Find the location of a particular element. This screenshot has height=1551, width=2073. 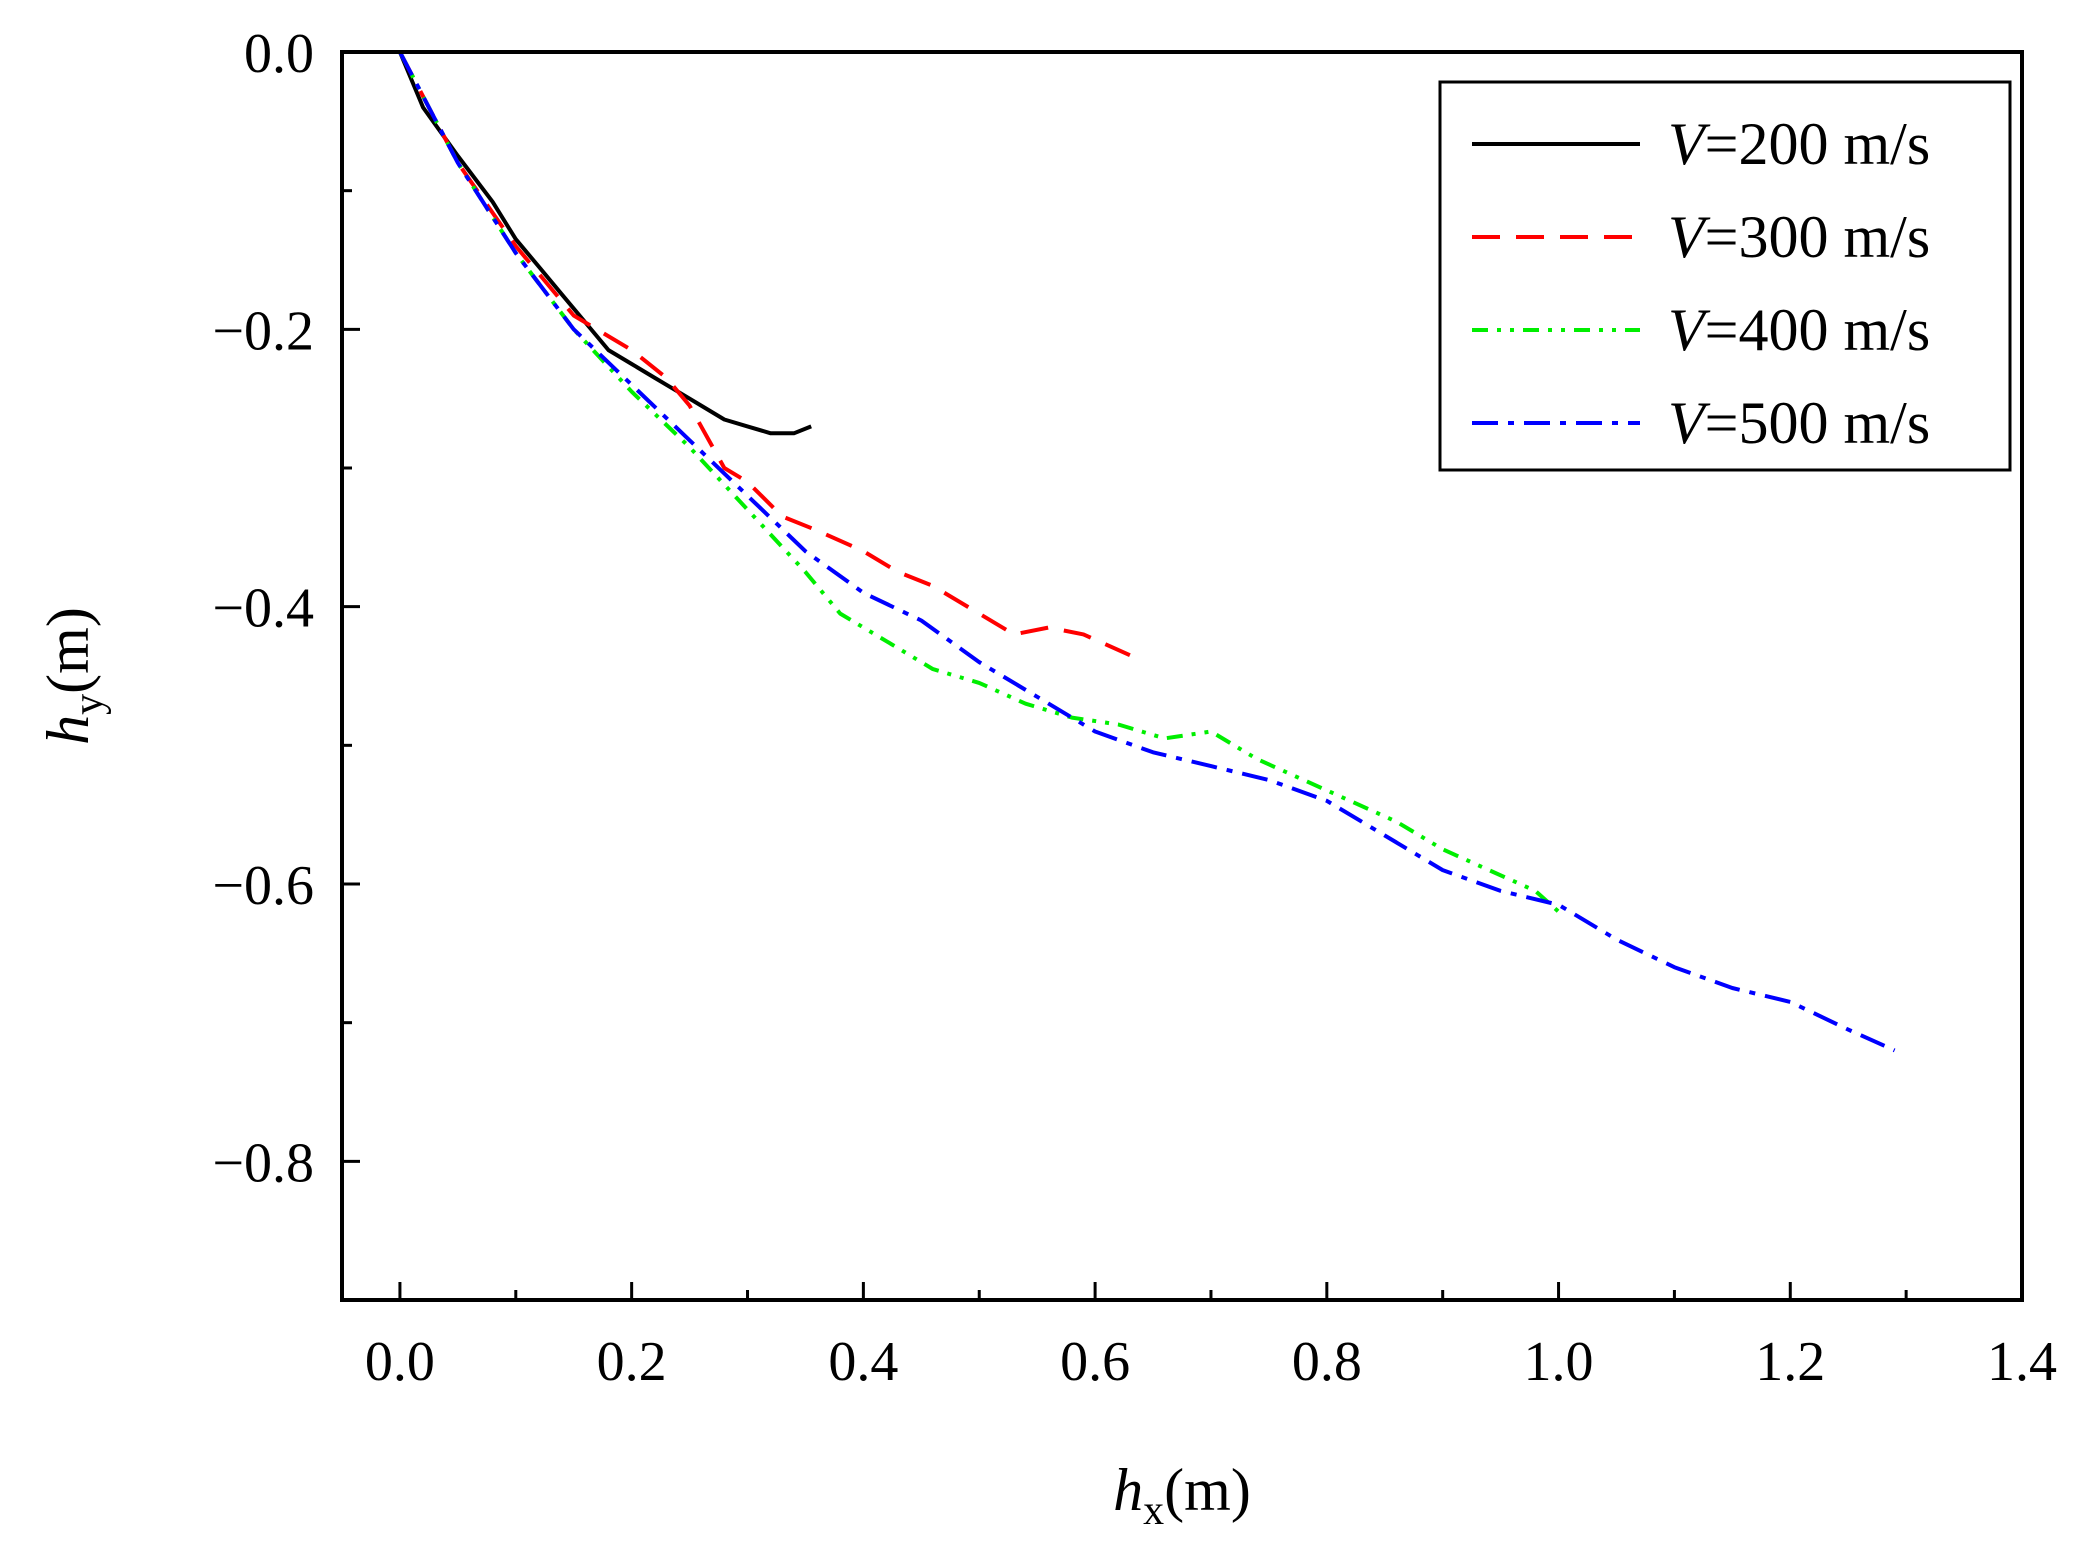

y-tick-label: 0.0 is located at coordinates (279, 54).